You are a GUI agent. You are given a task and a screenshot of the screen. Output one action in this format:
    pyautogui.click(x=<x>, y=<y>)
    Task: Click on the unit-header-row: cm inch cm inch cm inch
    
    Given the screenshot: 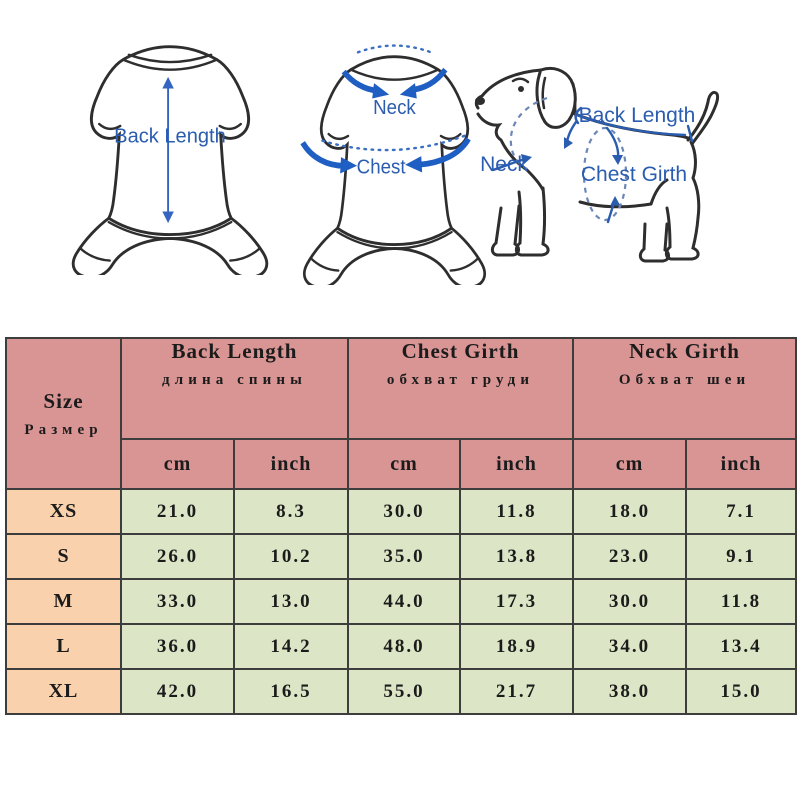 What is the action you would take?
    pyautogui.click(x=402, y=464)
    